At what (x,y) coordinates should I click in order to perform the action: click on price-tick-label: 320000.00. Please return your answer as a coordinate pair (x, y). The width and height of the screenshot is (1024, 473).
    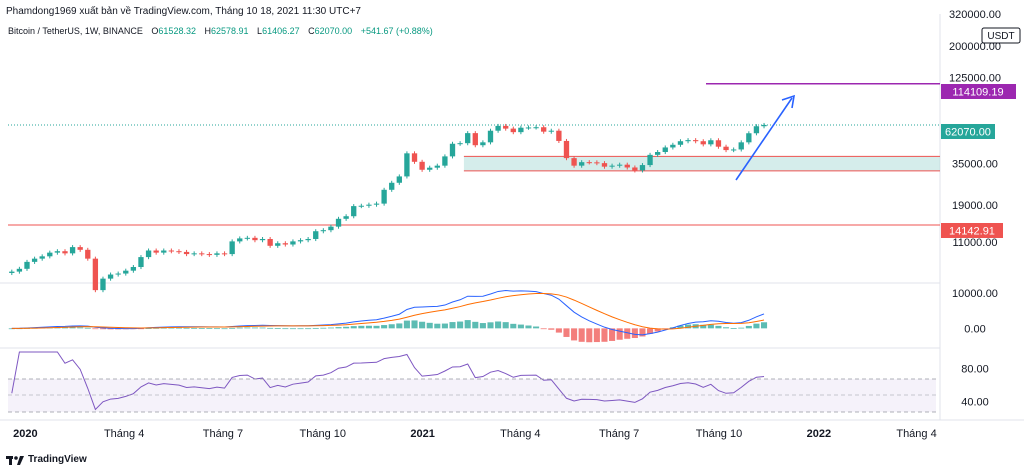
    Looking at the image, I should click on (975, 15).